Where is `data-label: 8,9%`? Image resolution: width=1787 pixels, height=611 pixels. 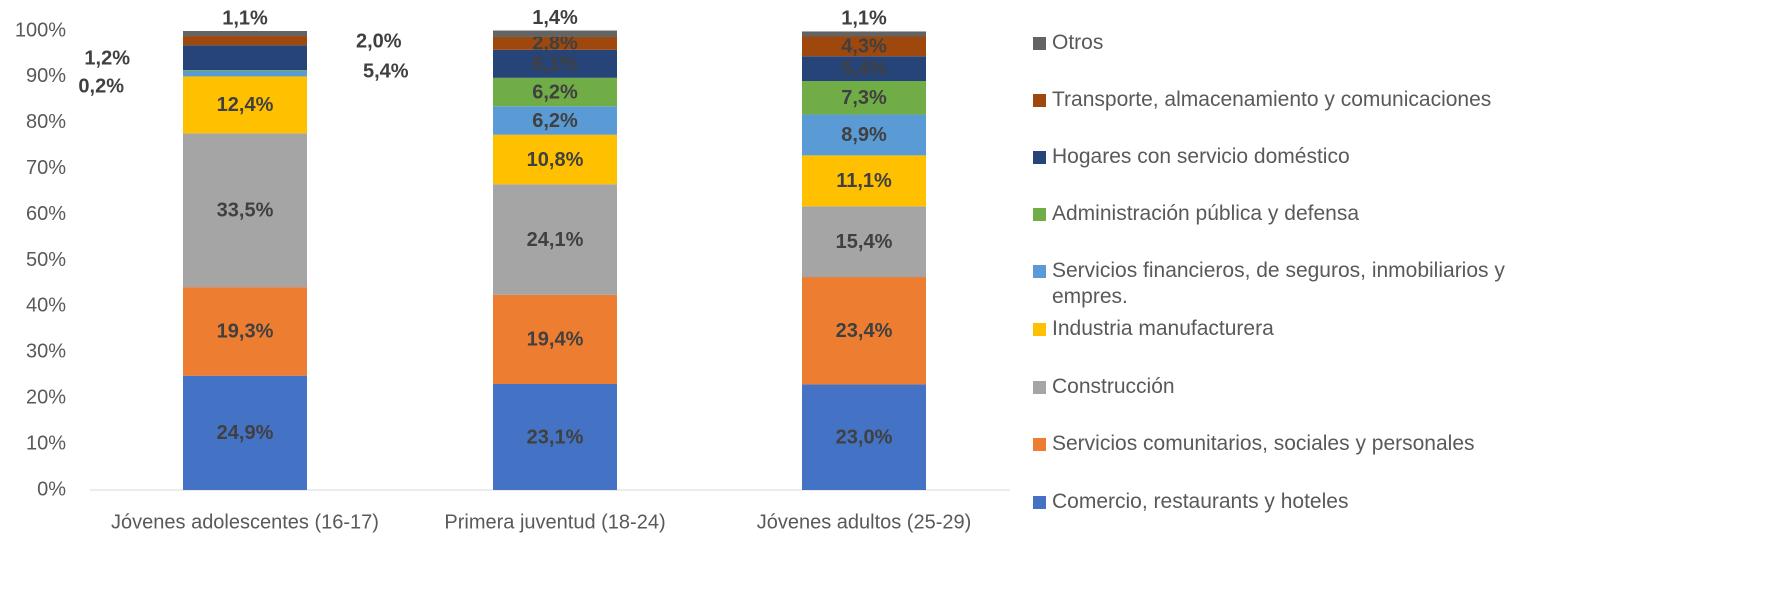 data-label: 8,9% is located at coordinates (864, 135).